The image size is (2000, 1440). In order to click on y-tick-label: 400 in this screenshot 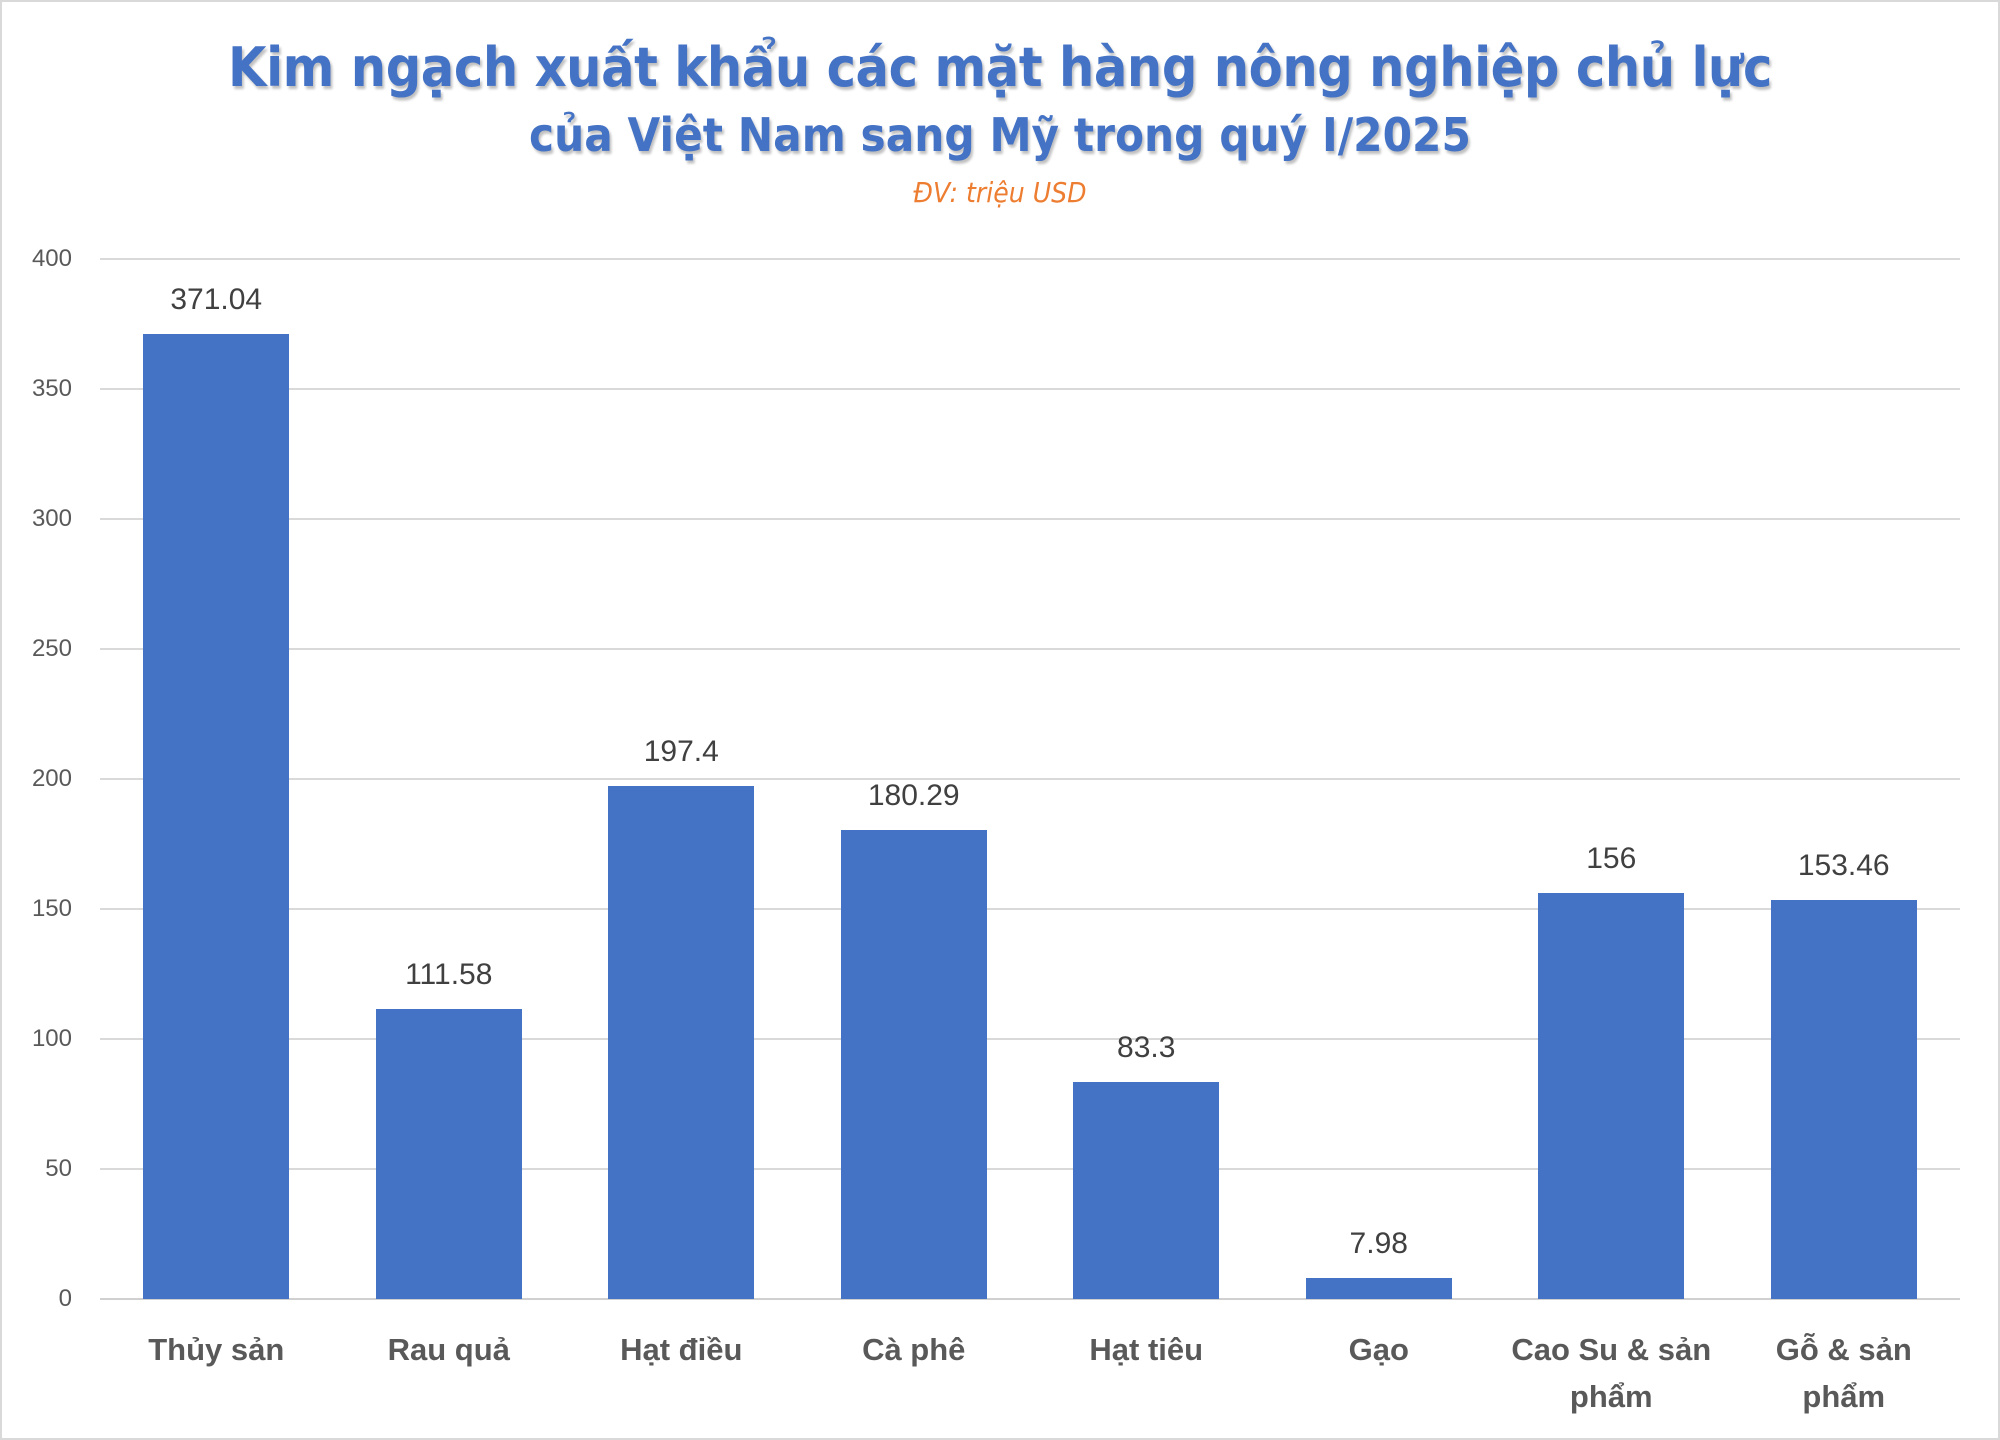, I will do `click(51, 258)`.